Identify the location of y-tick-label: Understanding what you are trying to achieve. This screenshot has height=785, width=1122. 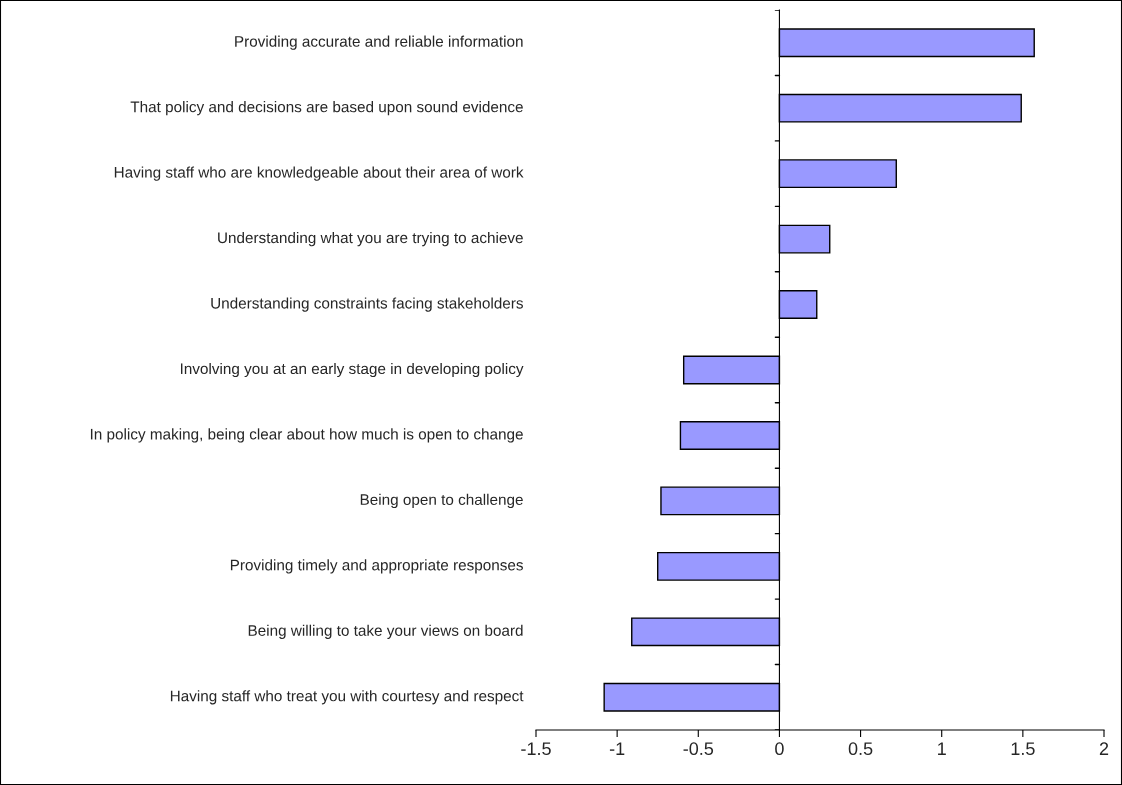
(370, 239).